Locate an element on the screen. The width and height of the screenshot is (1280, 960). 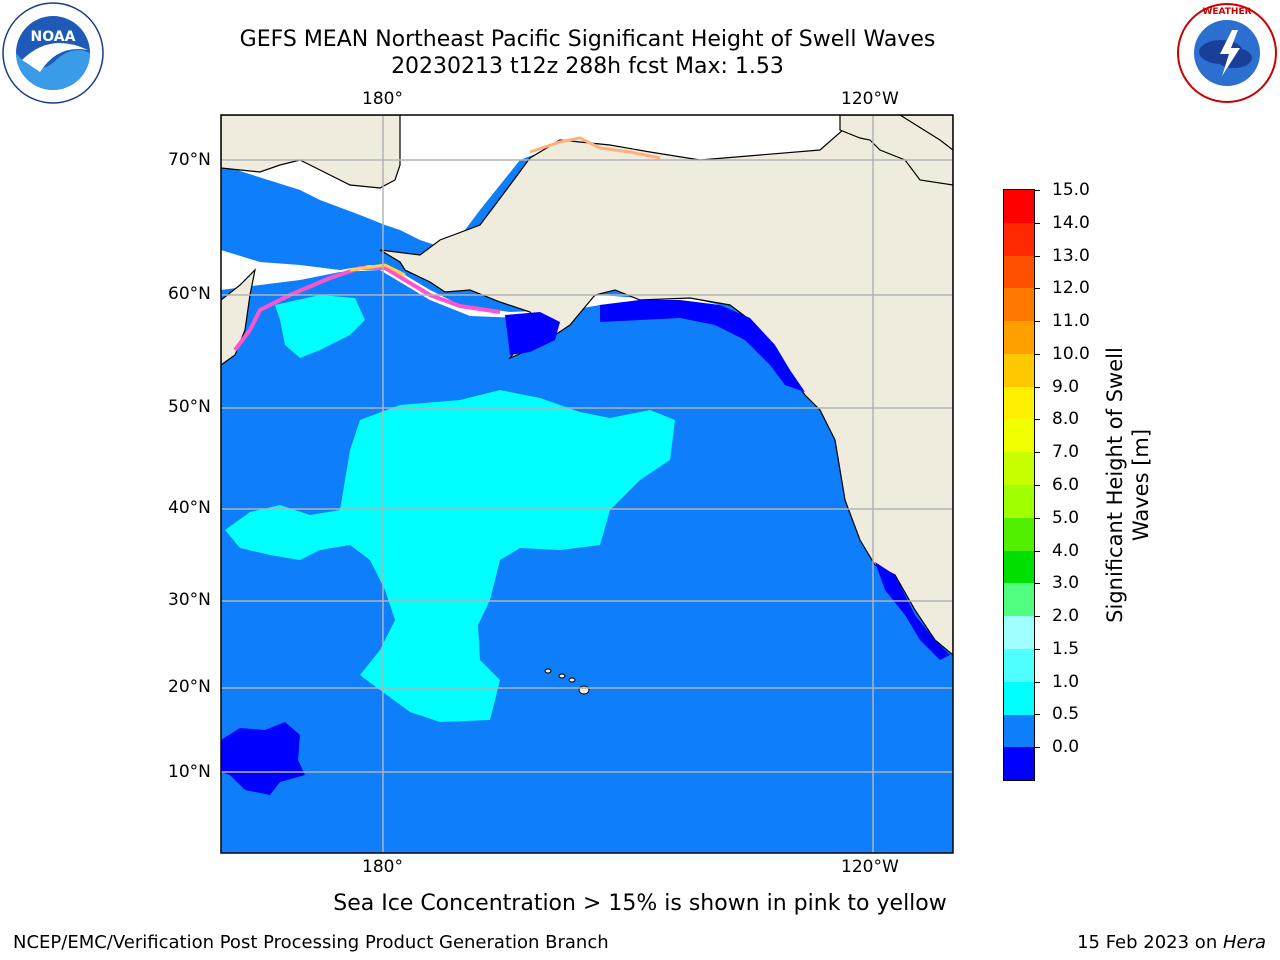
colorbar-tick-label: 4.0 is located at coordinates (1066, 550).